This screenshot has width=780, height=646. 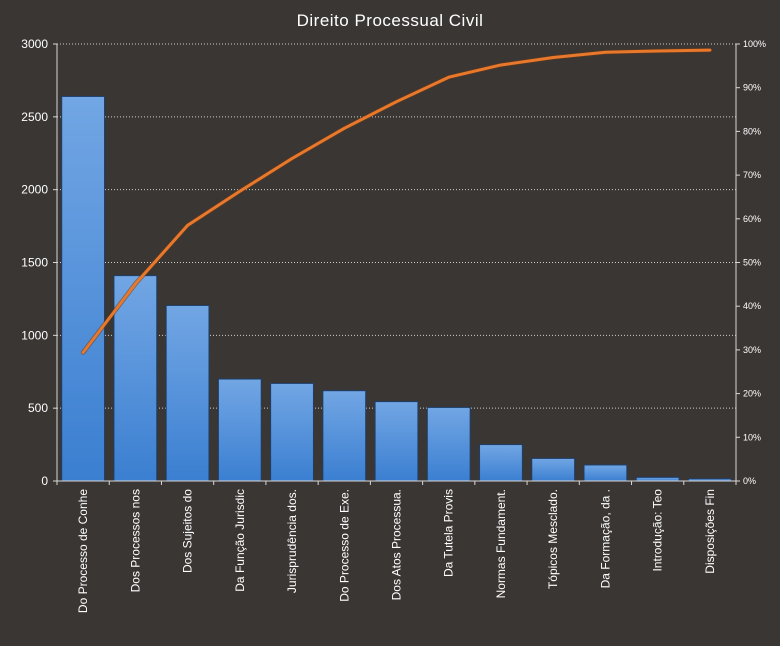 What do you see at coordinates (390, 20) in the screenshot?
I see `chart-title: Direito Processual Civil` at bounding box center [390, 20].